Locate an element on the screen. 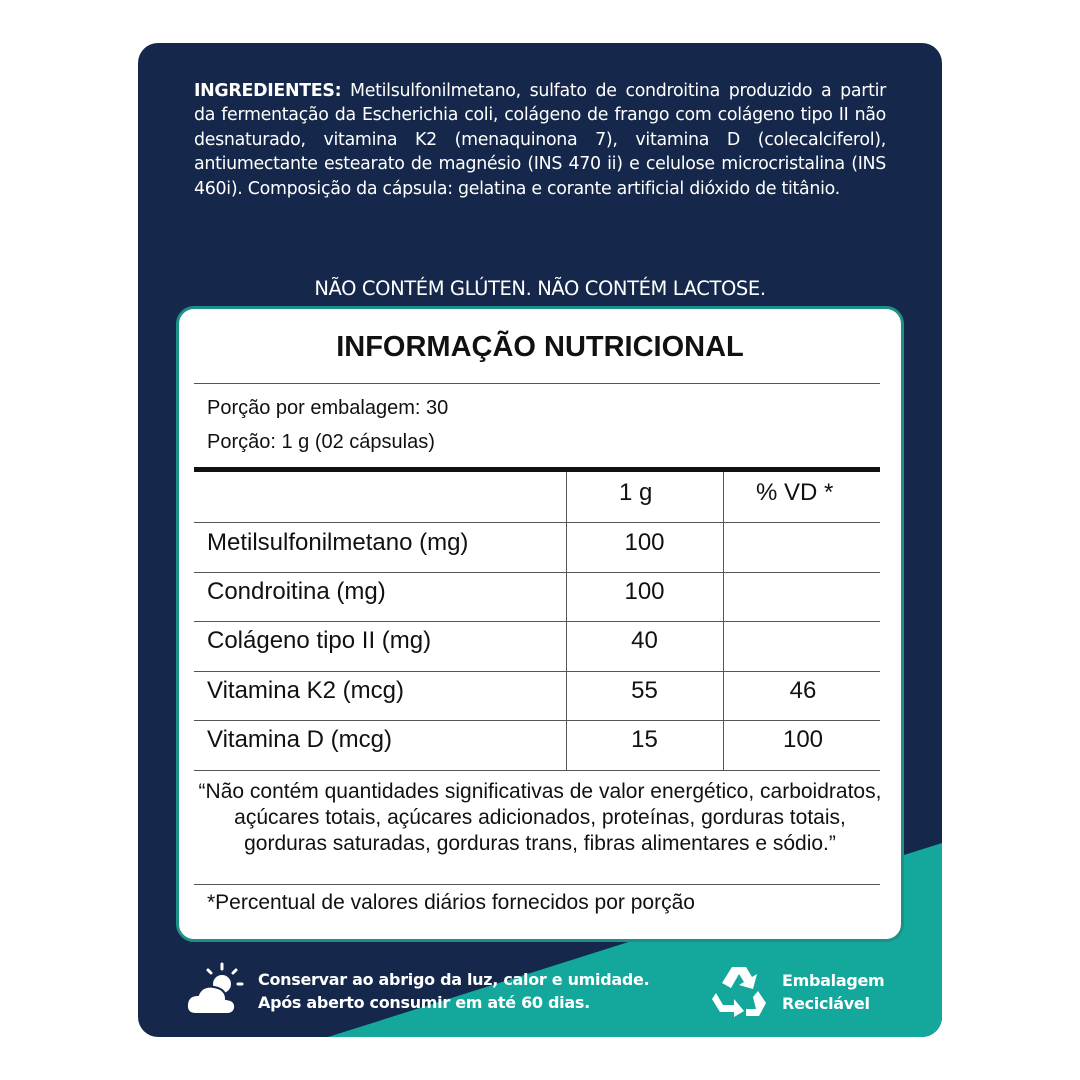 The image size is (1080, 1080). servings-per-package: Porção por embalagem: 30 is located at coordinates (328, 408).